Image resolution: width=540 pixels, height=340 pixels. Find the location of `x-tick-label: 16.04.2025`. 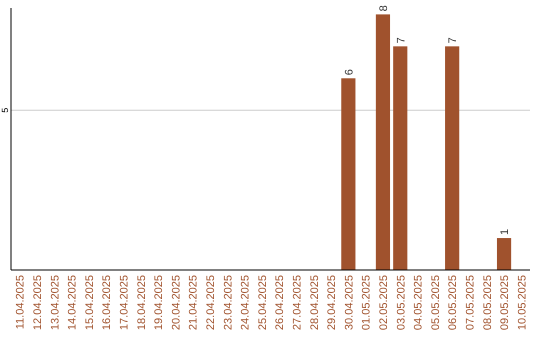

x-tick-label: 16.04.2025 is located at coordinates (107, 302).